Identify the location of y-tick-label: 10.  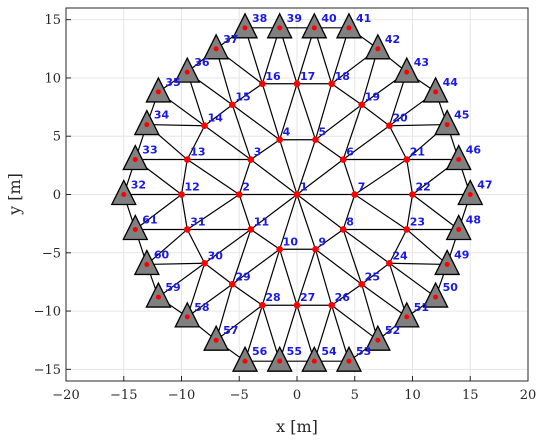
(52, 78).